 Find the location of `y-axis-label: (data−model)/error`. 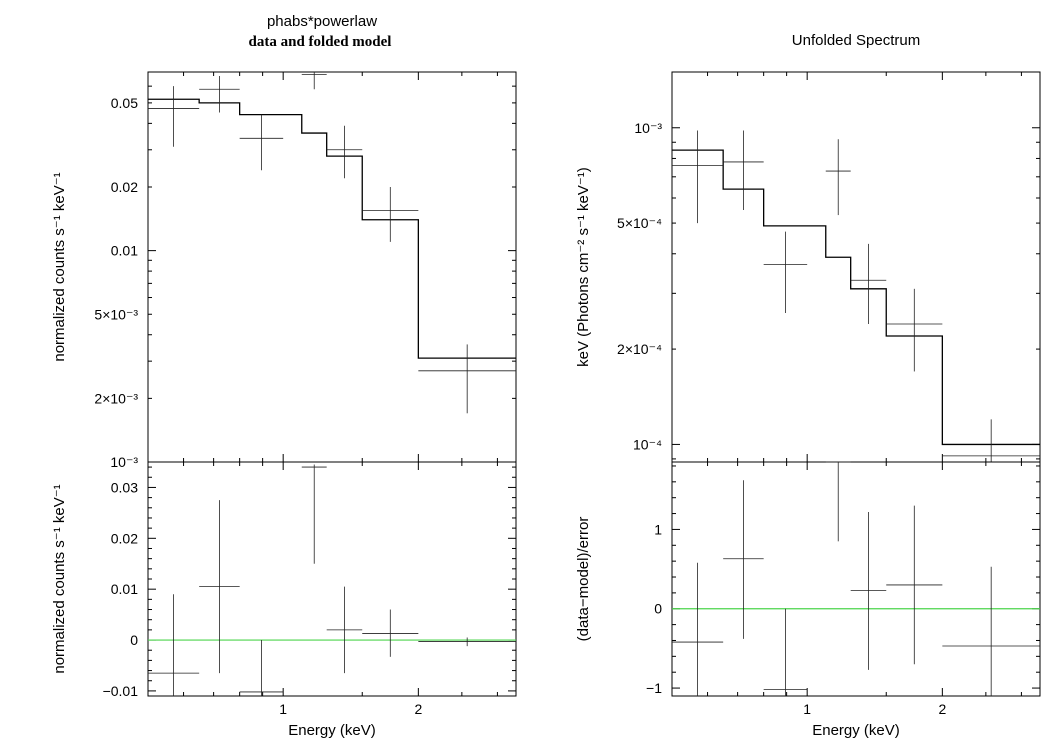

y-axis-label: (data−model)/error is located at coordinates (583, 579).